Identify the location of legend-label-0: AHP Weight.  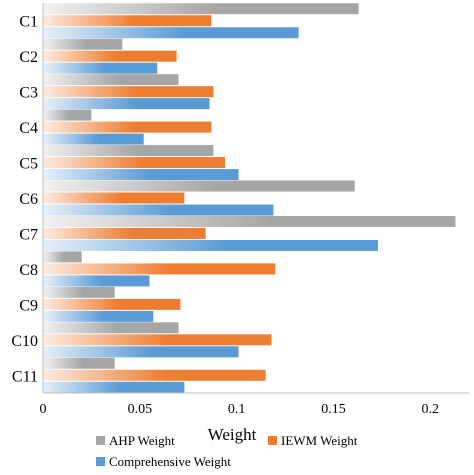
(142, 440).